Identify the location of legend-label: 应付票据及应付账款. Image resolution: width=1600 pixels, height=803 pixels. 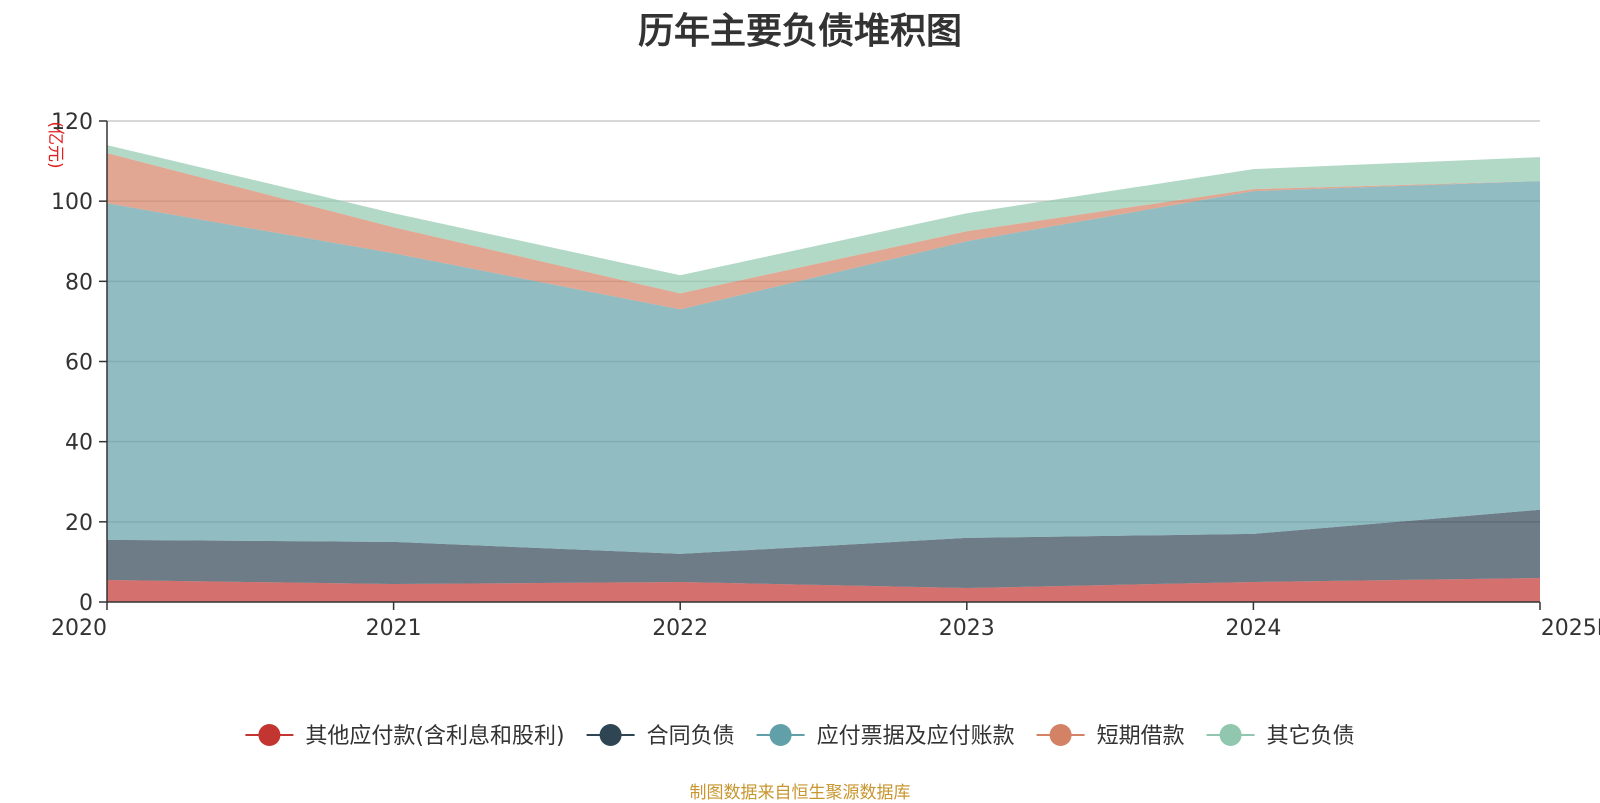
(916, 736).